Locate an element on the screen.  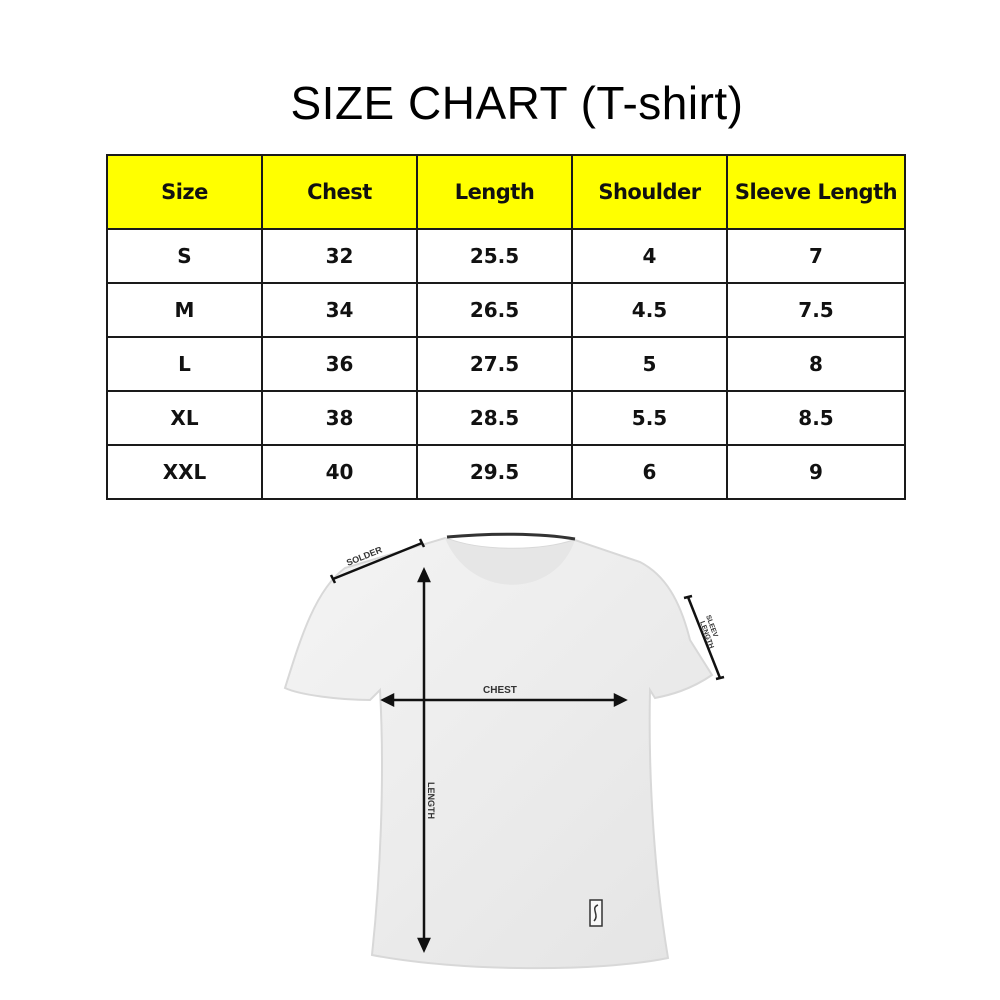
table-row: L 36 27.5 5 8 is located at coordinates (506, 364).